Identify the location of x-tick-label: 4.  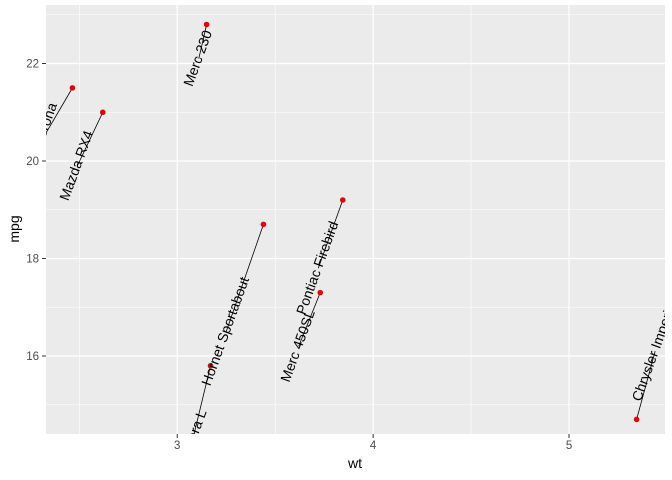
(373, 446).